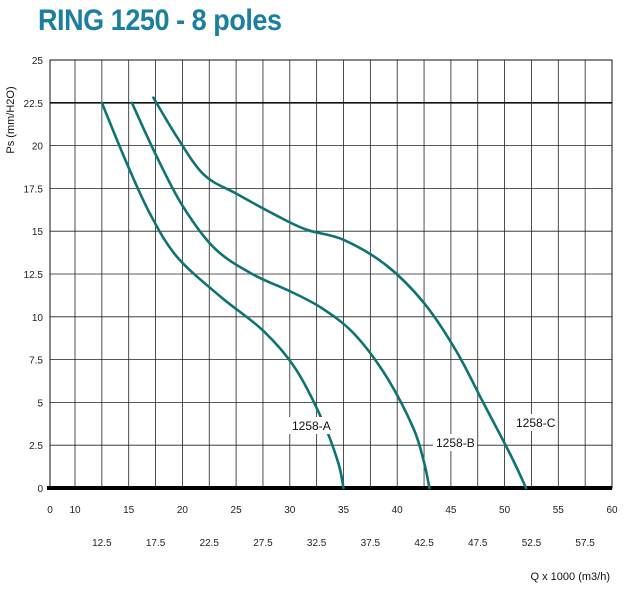  I want to click on x-tick-label: 42.5, so click(424, 543).